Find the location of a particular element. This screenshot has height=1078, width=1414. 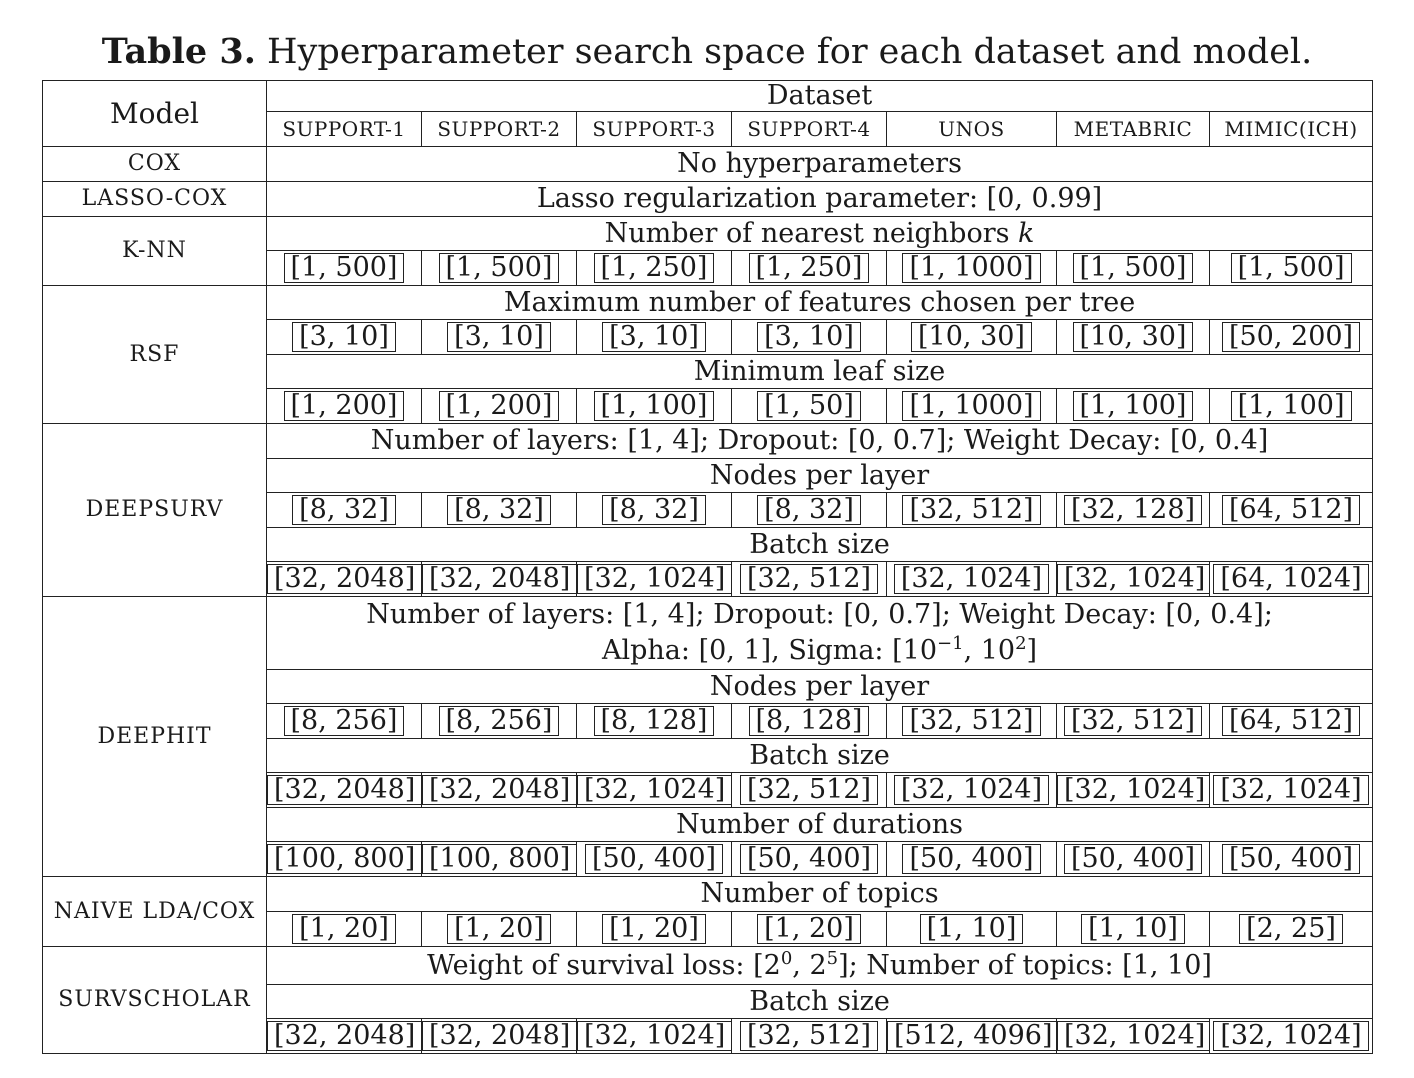

value-box: [50, 400] is located at coordinates (1133, 859).